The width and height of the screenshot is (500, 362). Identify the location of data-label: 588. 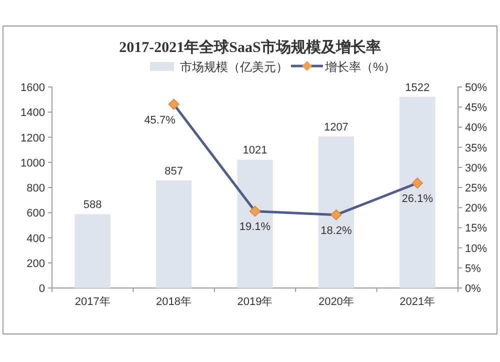
(92, 205).